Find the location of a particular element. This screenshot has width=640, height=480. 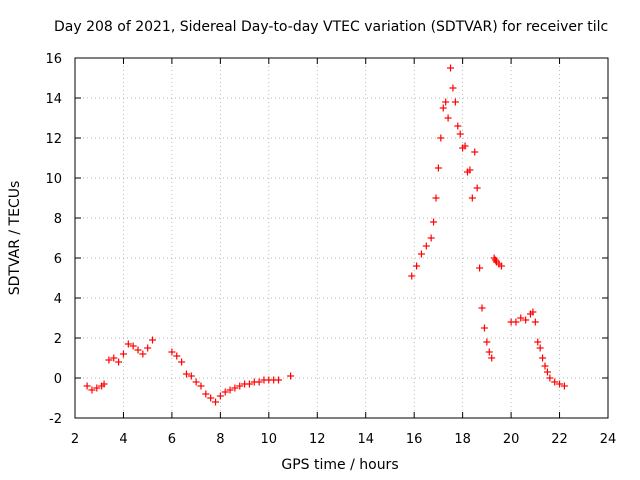

x-tick-label: 8 is located at coordinates (220, 439).